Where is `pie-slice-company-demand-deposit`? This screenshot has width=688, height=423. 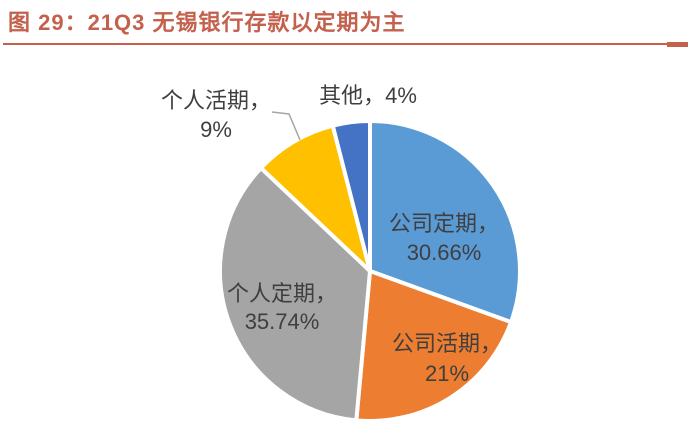
pie-slice-company-demand-deposit is located at coordinates (433, 346).